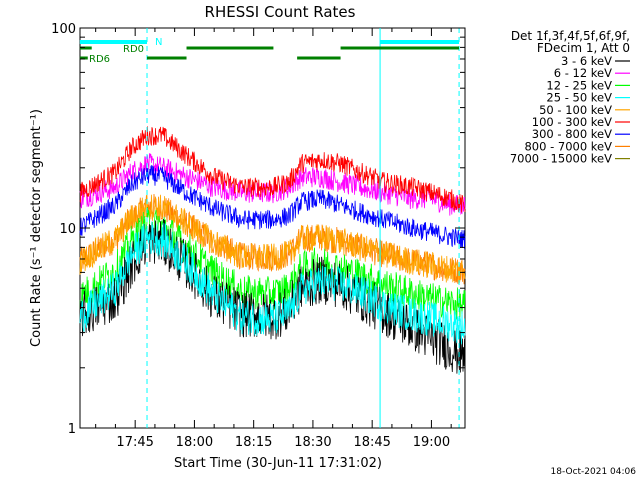  I want to click on legend-label-9: 7000 - 15000 keV, so click(561, 159).